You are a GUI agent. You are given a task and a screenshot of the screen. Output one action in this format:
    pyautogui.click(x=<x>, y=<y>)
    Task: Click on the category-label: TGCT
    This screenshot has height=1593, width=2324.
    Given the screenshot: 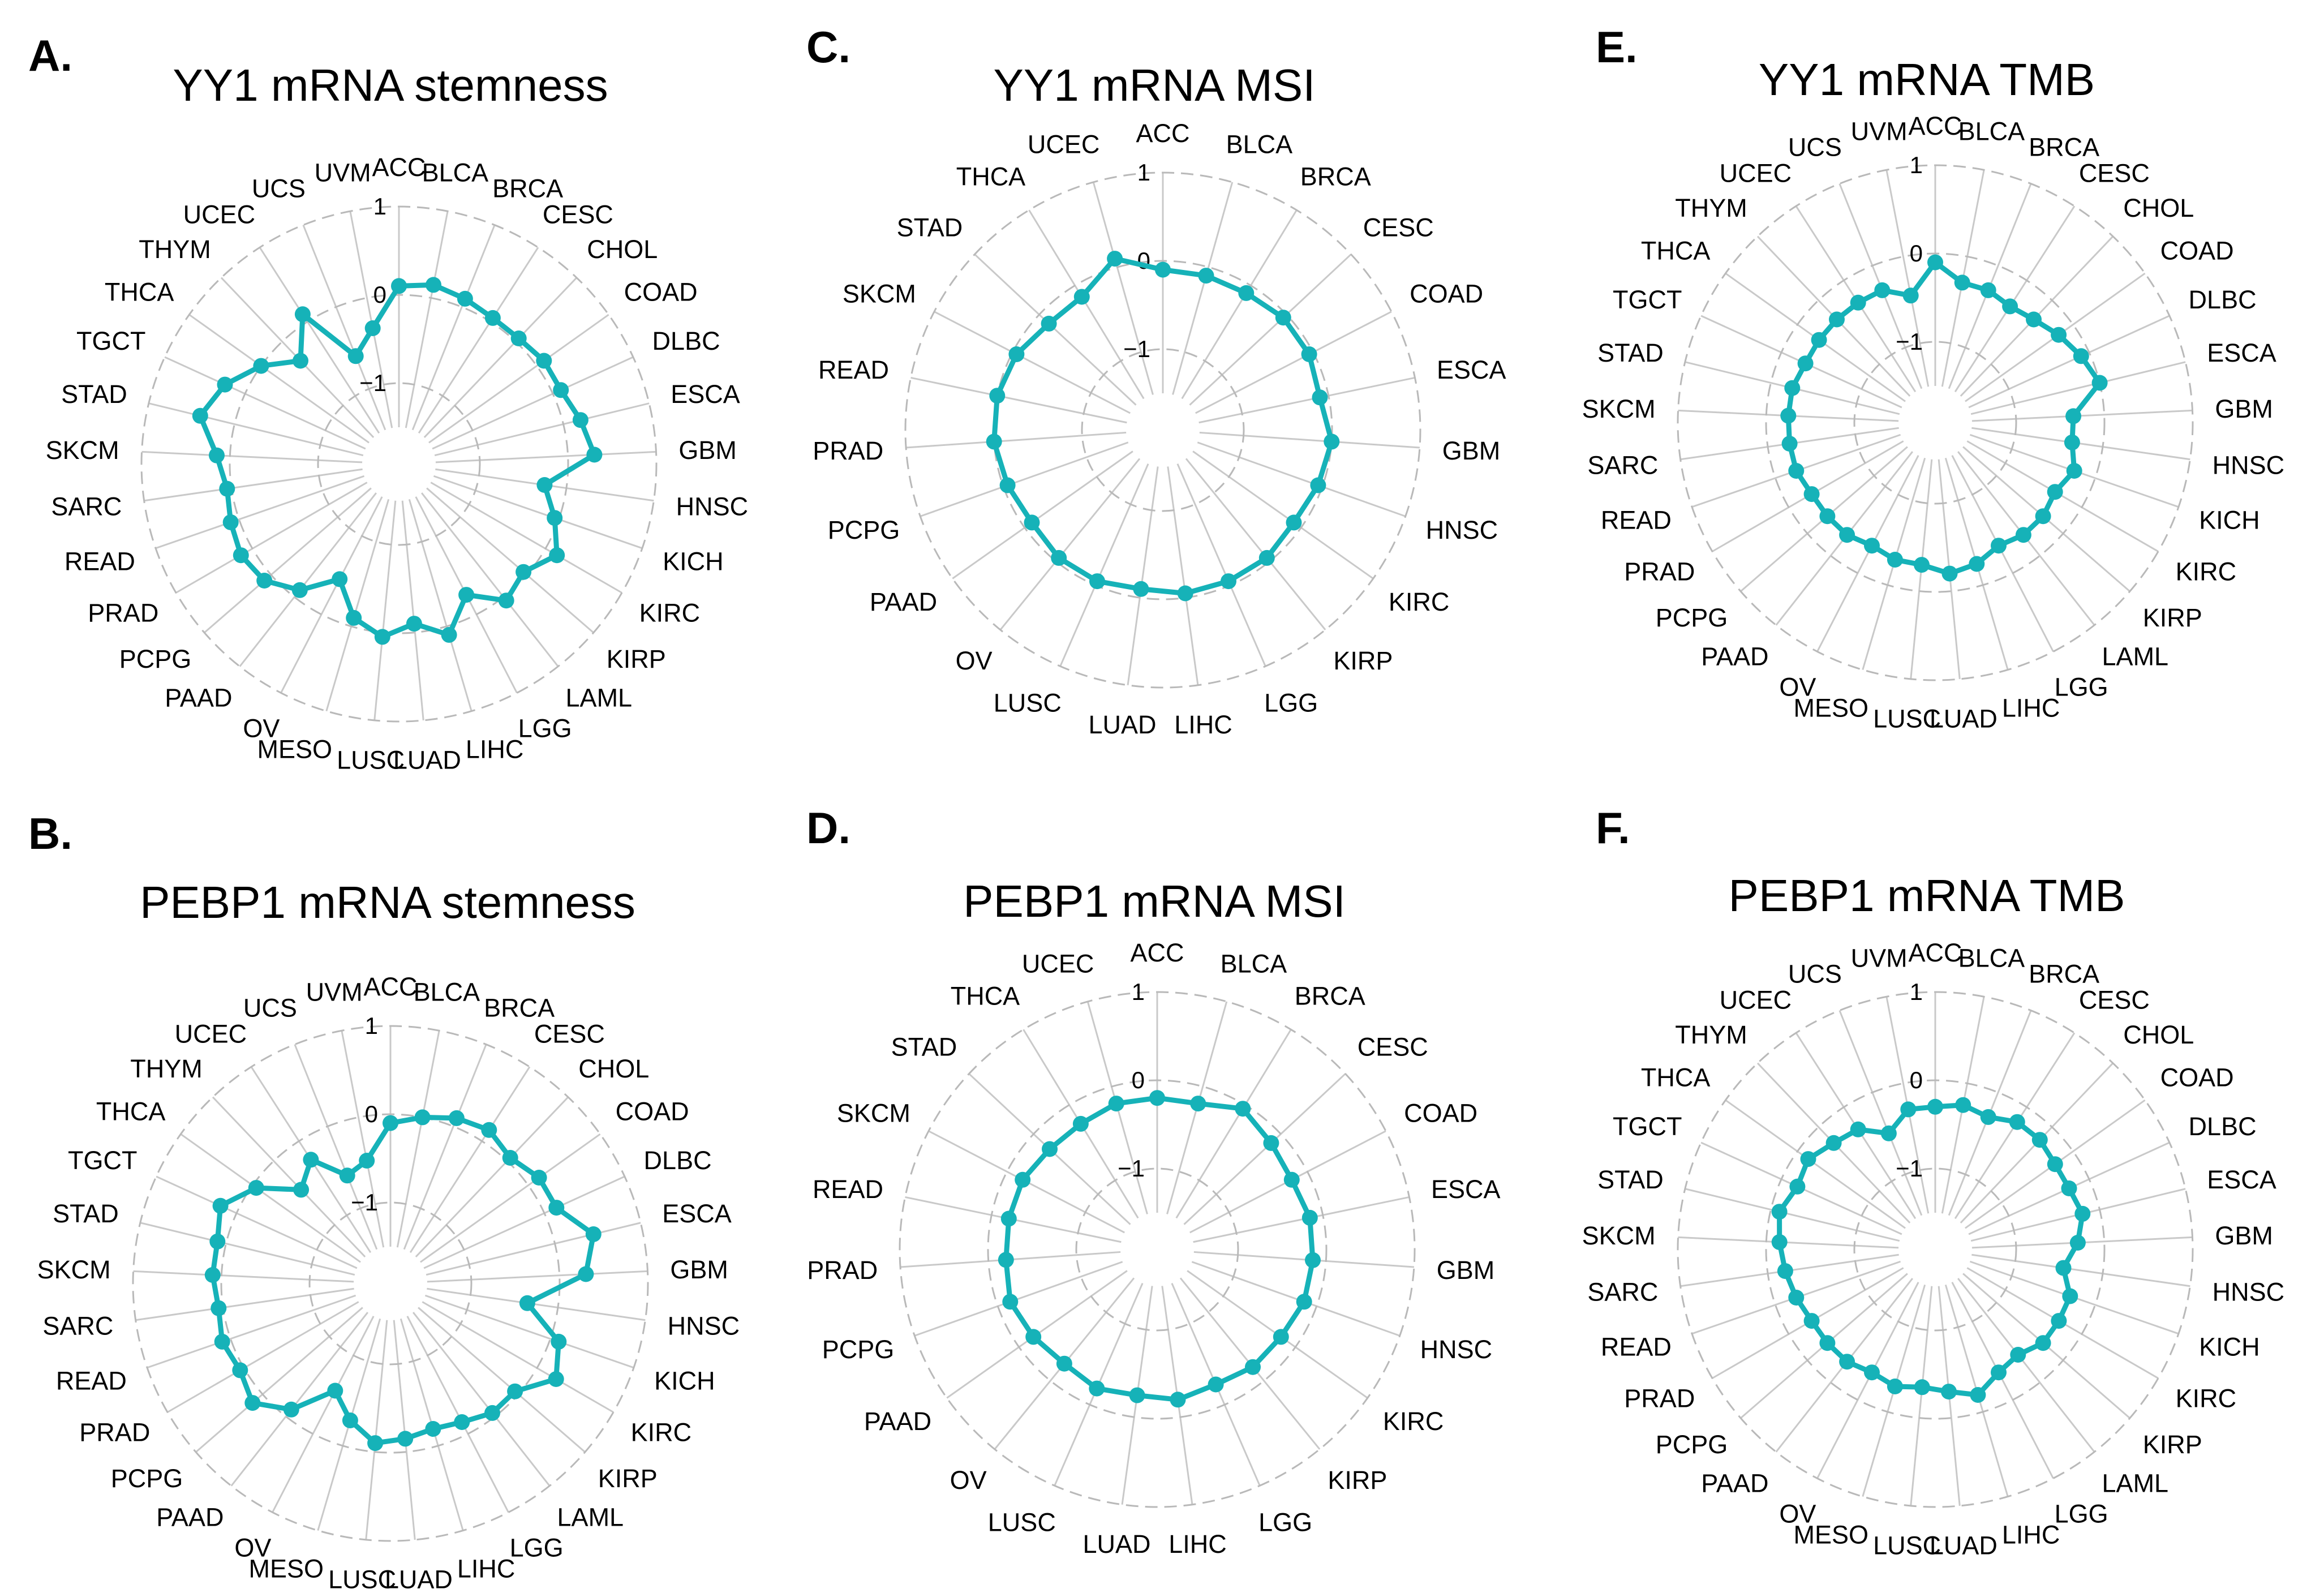 What is the action you would take?
    pyautogui.click(x=1648, y=1126)
    